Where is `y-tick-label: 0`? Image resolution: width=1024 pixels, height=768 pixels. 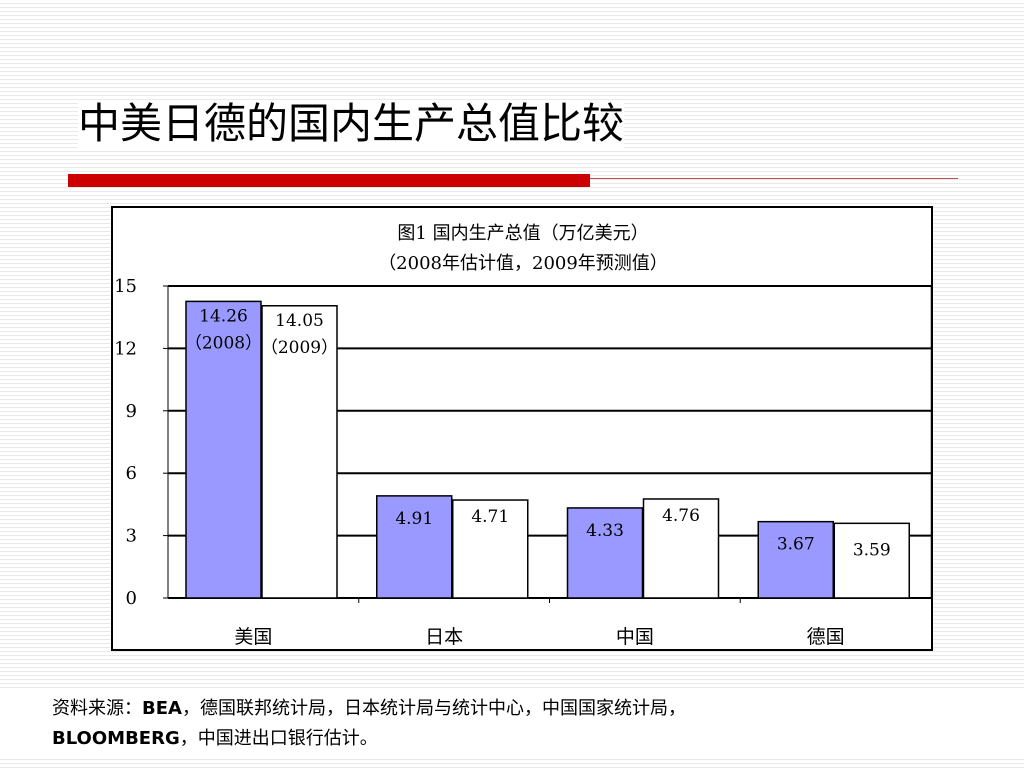
y-tick-label: 0 is located at coordinates (131, 598).